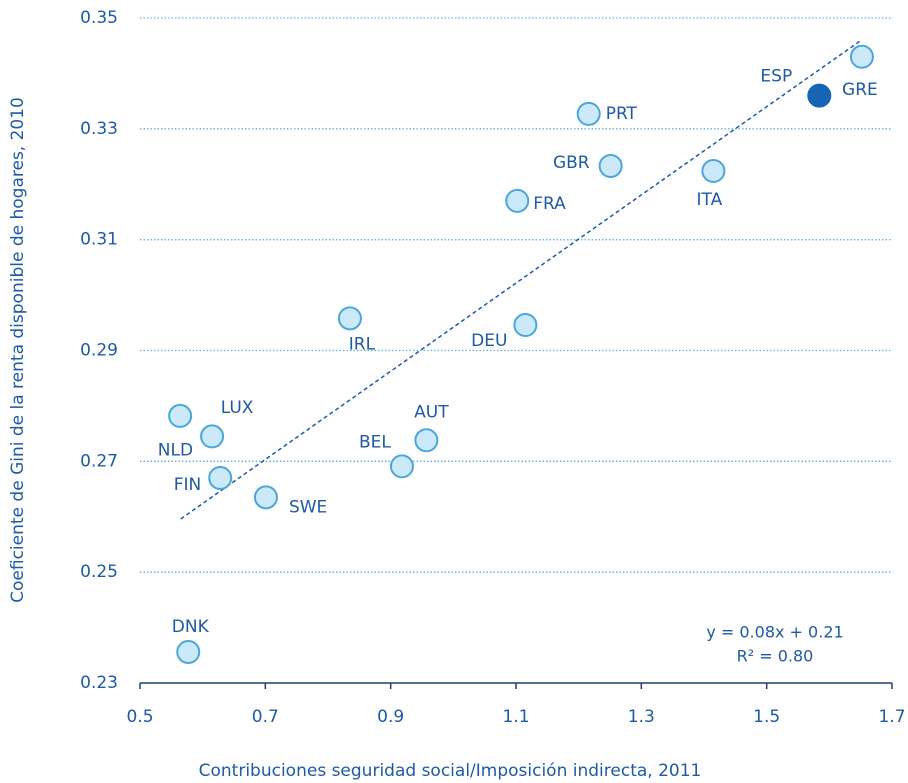  What do you see at coordinates (776, 77) in the screenshot?
I see `point-label: ESP` at bounding box center [776, 77].